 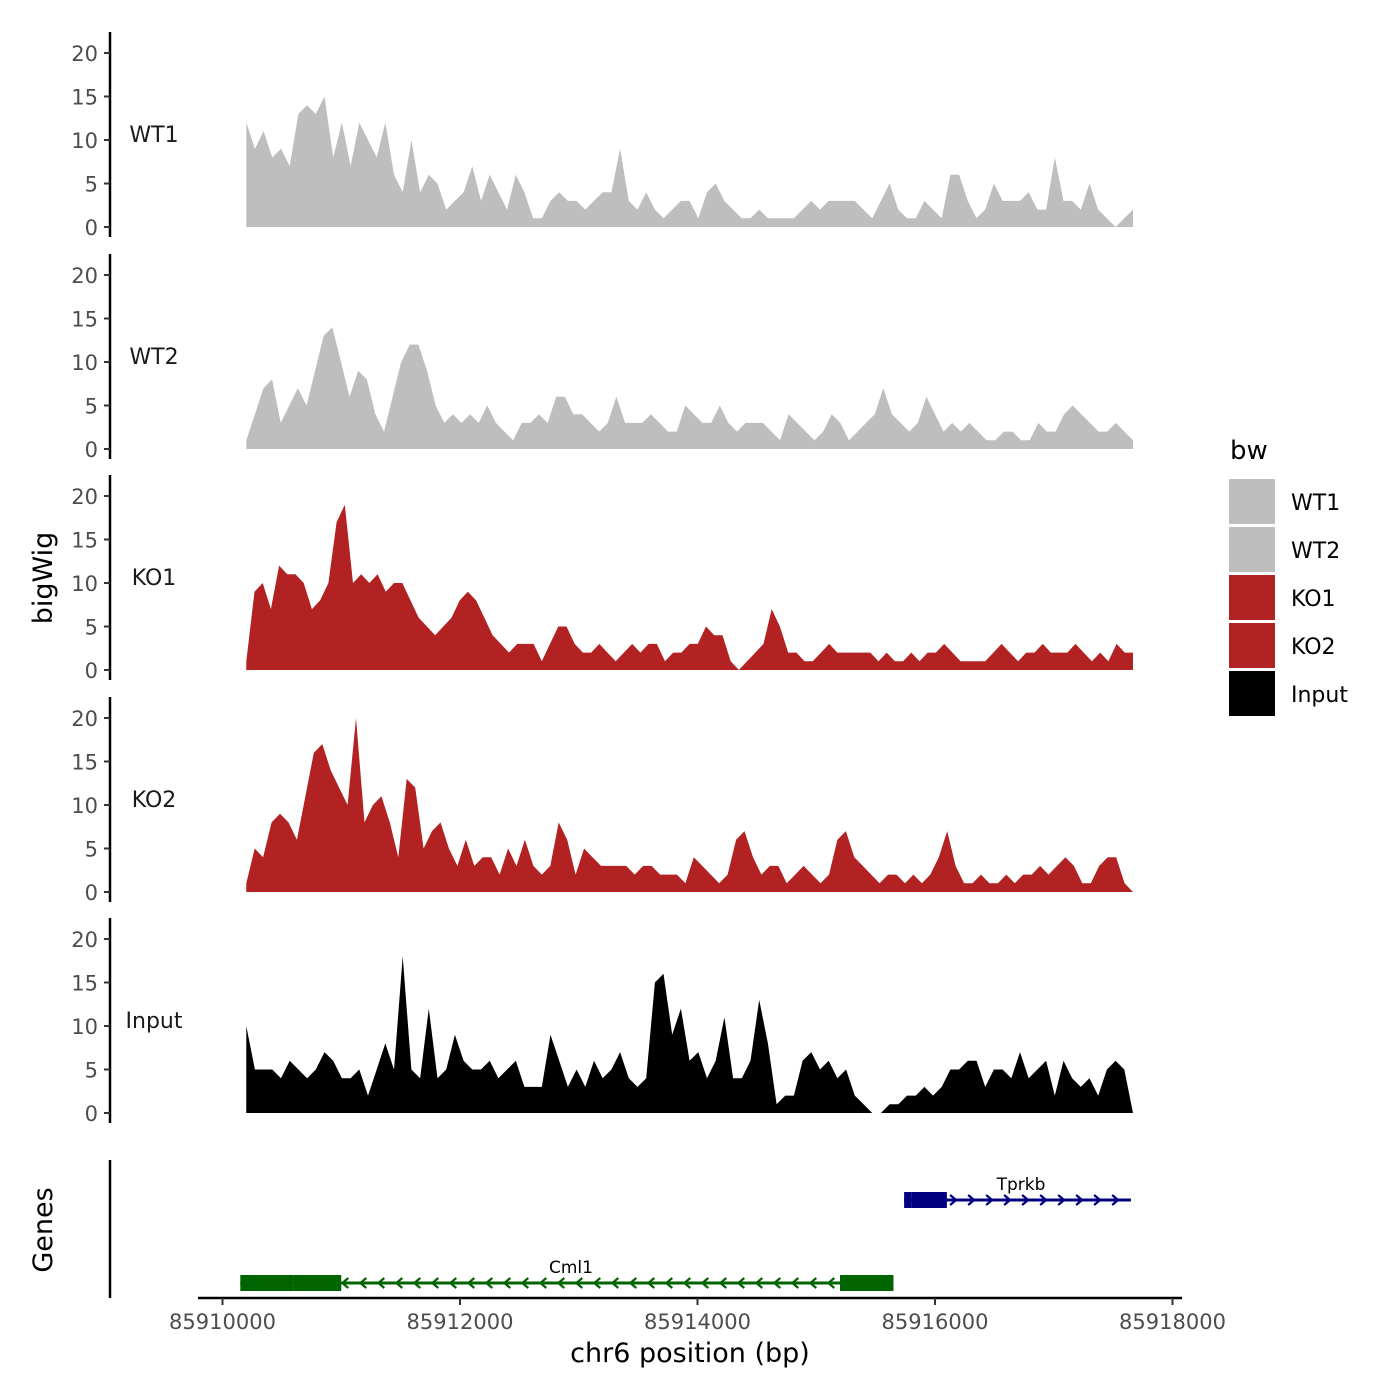 What do you see at coordinates (1313, 599) in the screenshot?
I see `legend-label: KO1` at bounding box center [1313, 599].